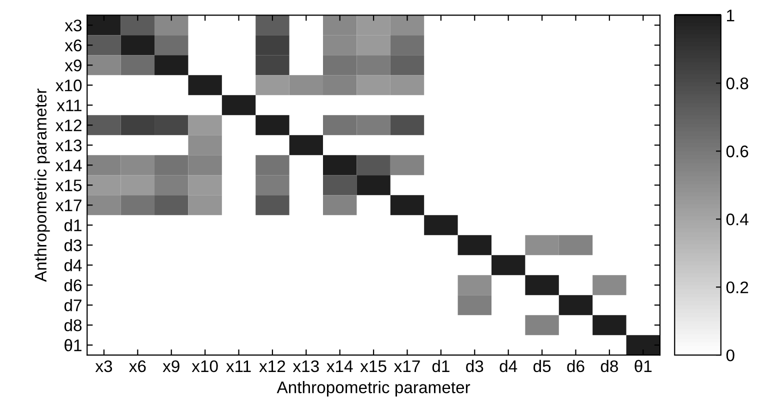 This screenshot has width=771, height=410. Describe the element at coordinates (730, 355) in the screenshot. I see `color-bar-label: 0` at that location.